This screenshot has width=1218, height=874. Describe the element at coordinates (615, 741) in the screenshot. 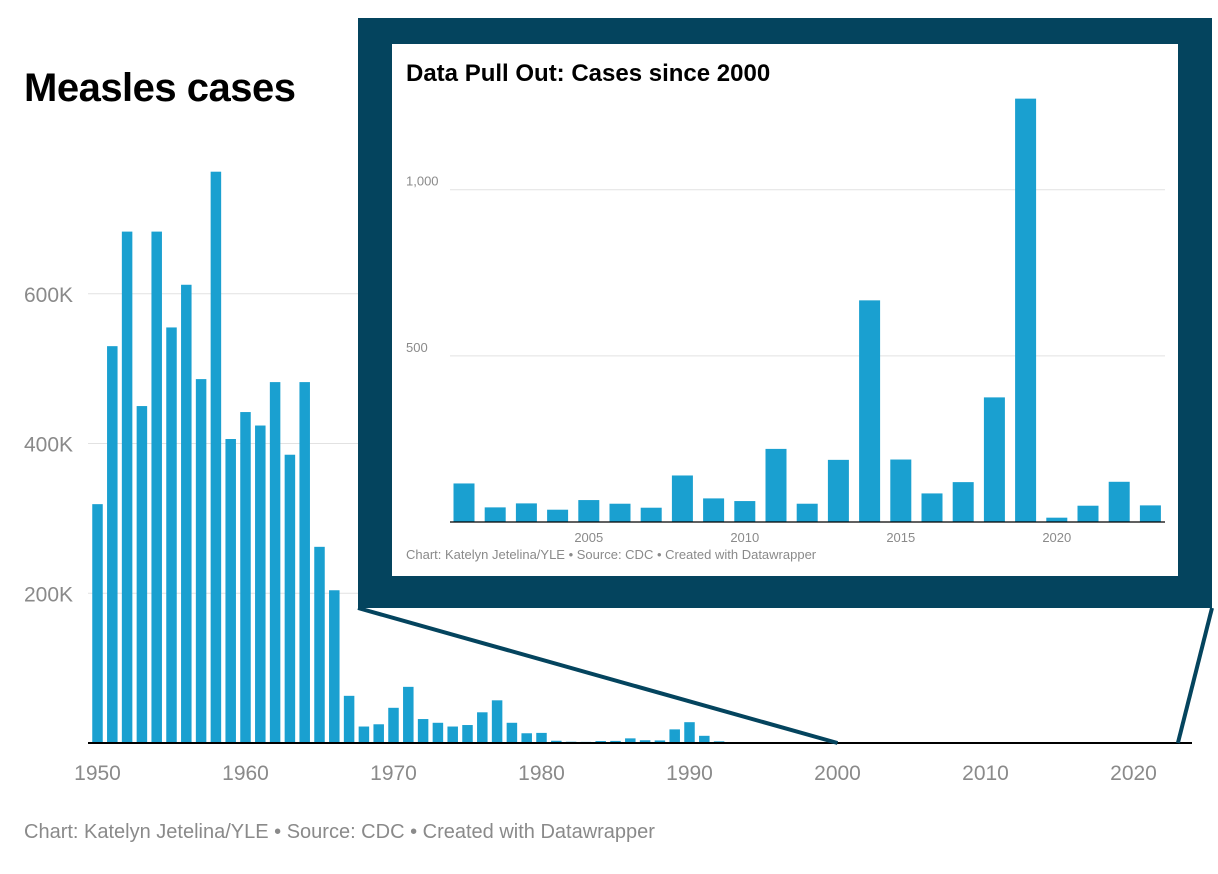

I see `main-bar-1985` at that location.